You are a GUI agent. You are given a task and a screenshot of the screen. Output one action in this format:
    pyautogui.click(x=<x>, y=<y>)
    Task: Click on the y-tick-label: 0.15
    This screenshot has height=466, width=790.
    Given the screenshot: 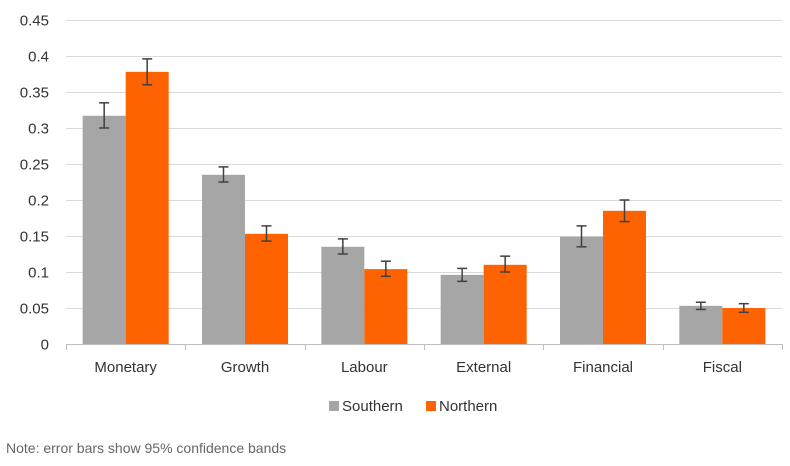 What is the action you would take?
    pyautogui.click(x=34, y=237)
    